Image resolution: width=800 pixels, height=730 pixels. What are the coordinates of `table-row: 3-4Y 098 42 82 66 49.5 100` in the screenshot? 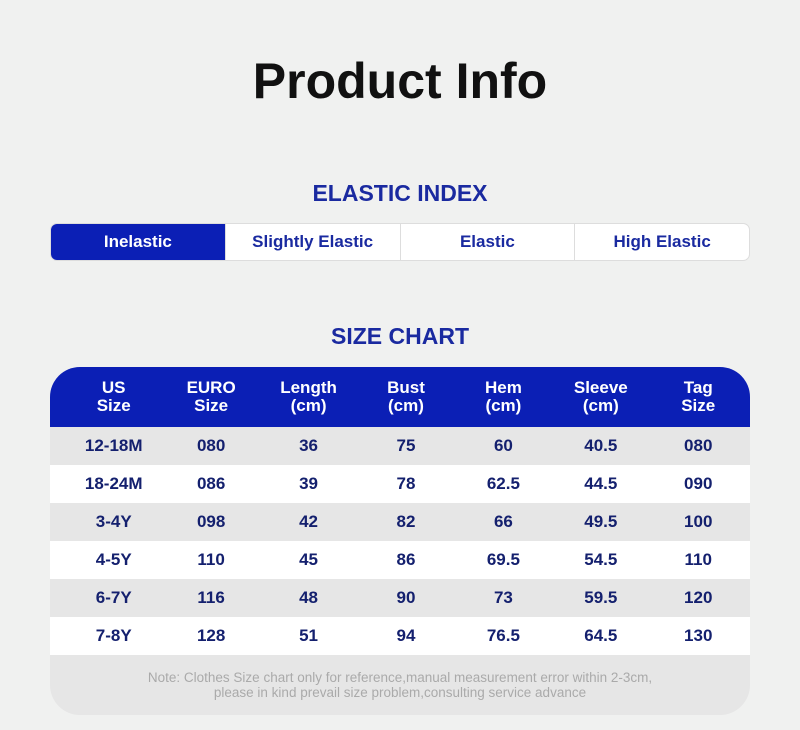 It's located at (400, 522).